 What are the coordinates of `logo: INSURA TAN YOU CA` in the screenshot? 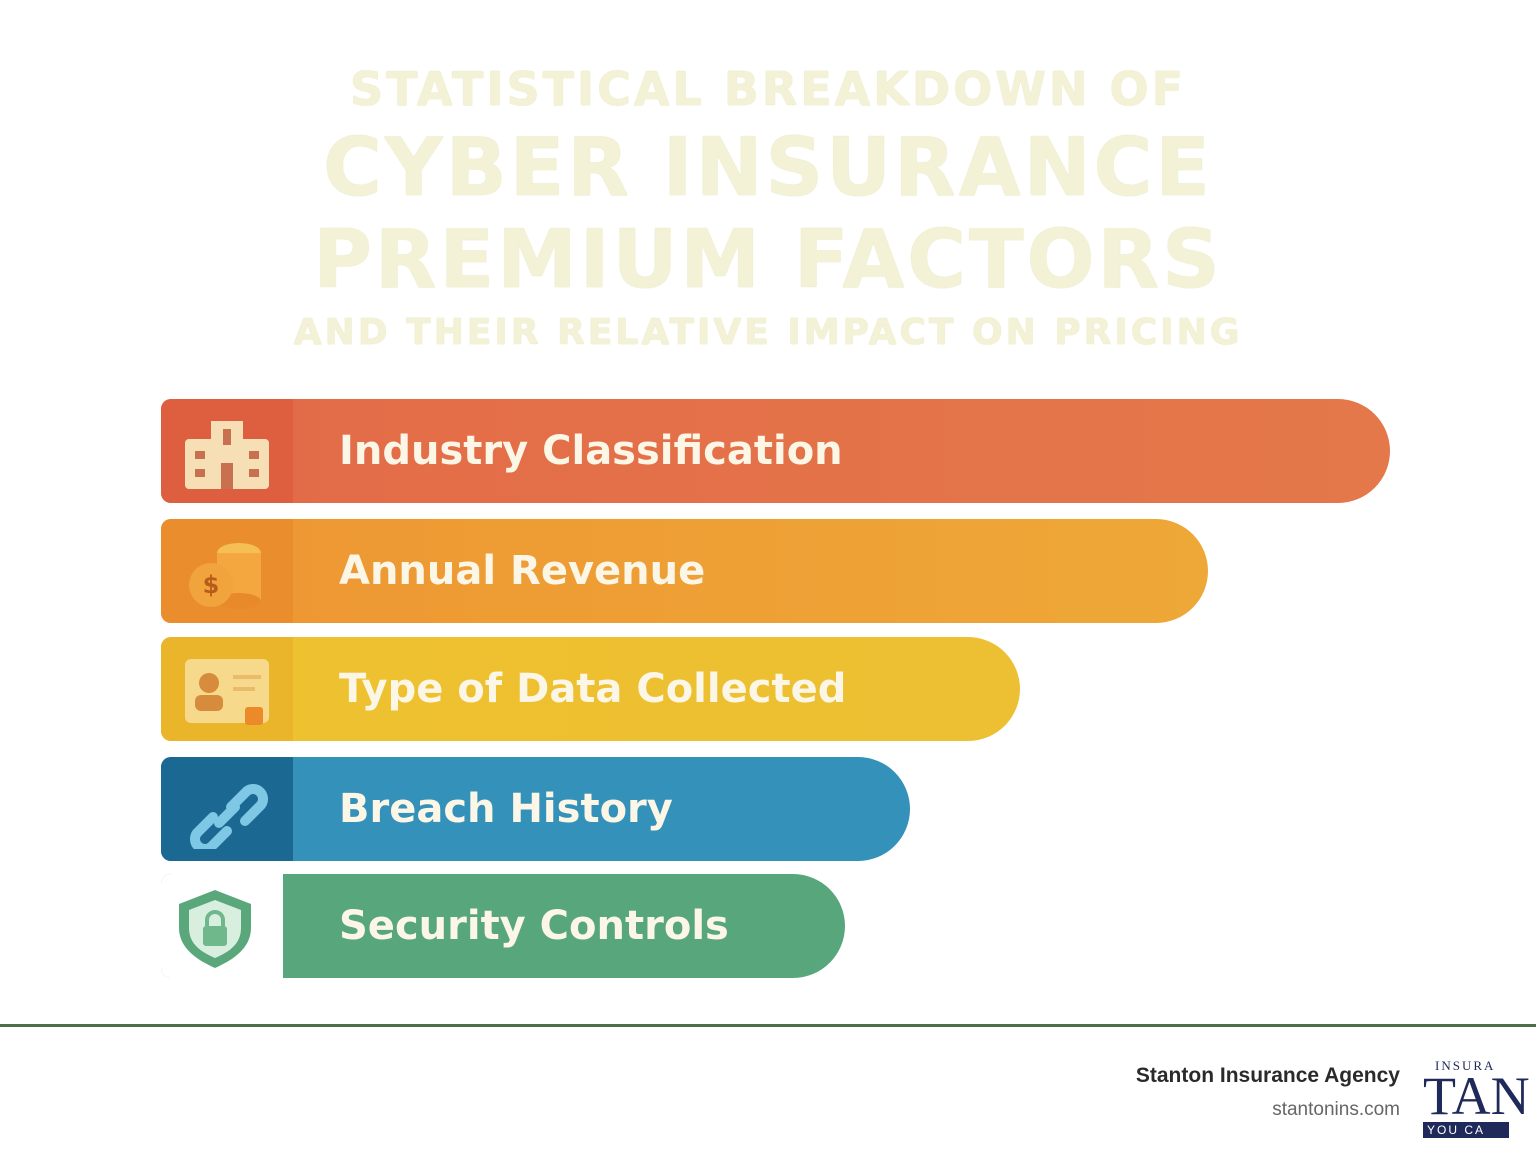 It's located at (1479, 1098).